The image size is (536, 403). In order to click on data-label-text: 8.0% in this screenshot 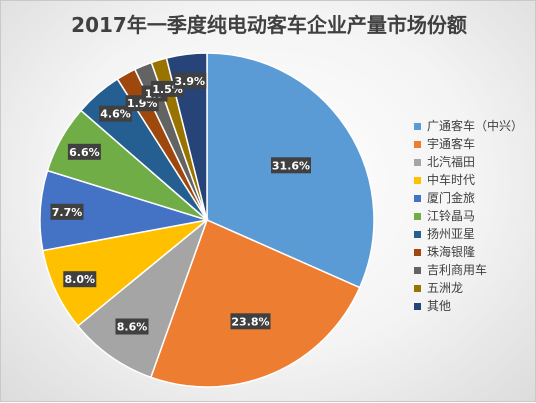, I will do `click(80, 279)`.